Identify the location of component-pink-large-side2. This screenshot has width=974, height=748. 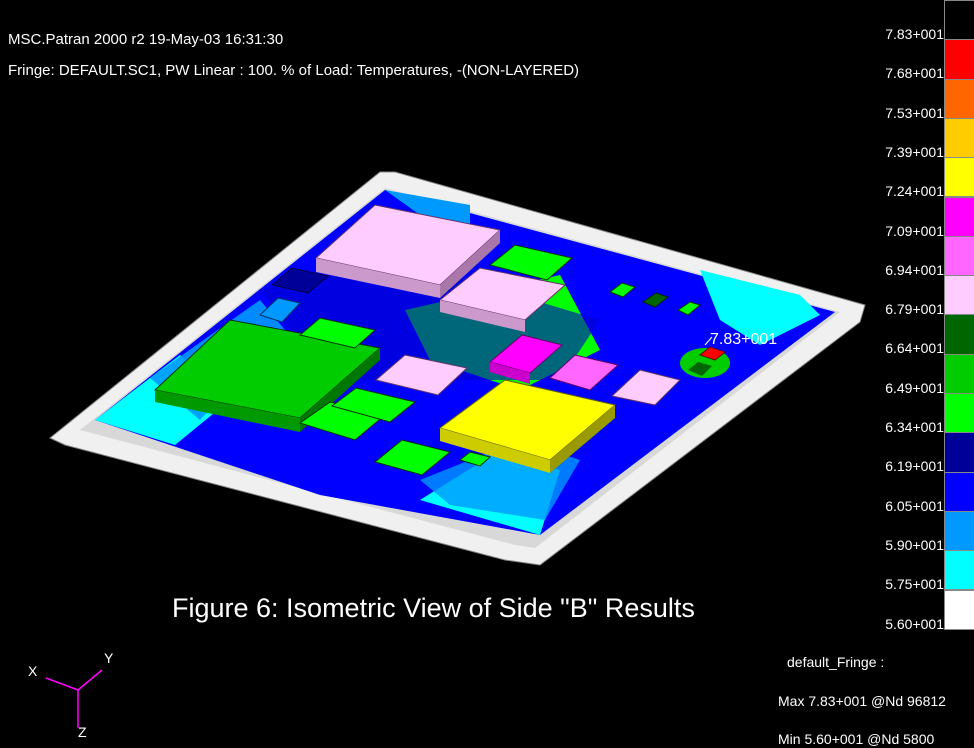
(470, 264).